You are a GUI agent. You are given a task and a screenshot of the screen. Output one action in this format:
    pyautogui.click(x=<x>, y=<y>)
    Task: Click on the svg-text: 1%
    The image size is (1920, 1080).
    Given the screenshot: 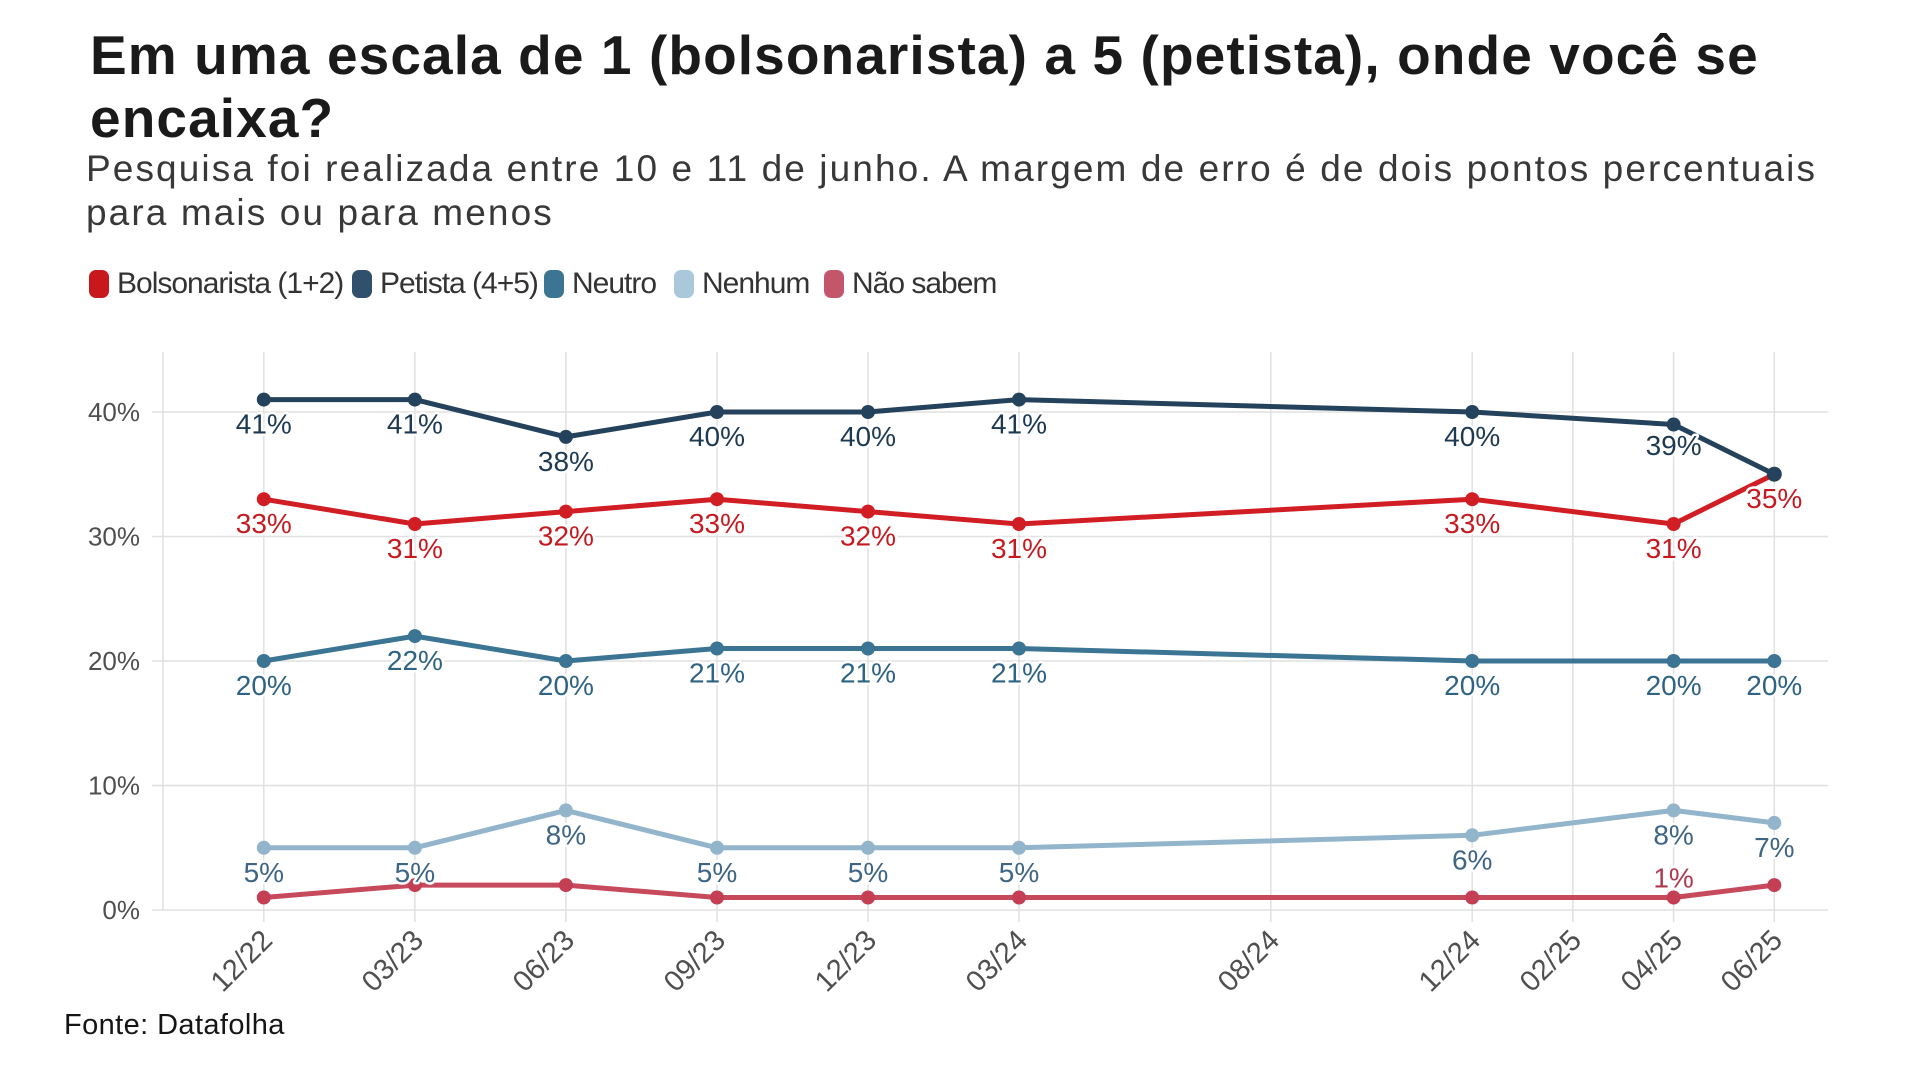 What is the action you would take?
    pyautogui.click(x=1673, y=877)
    